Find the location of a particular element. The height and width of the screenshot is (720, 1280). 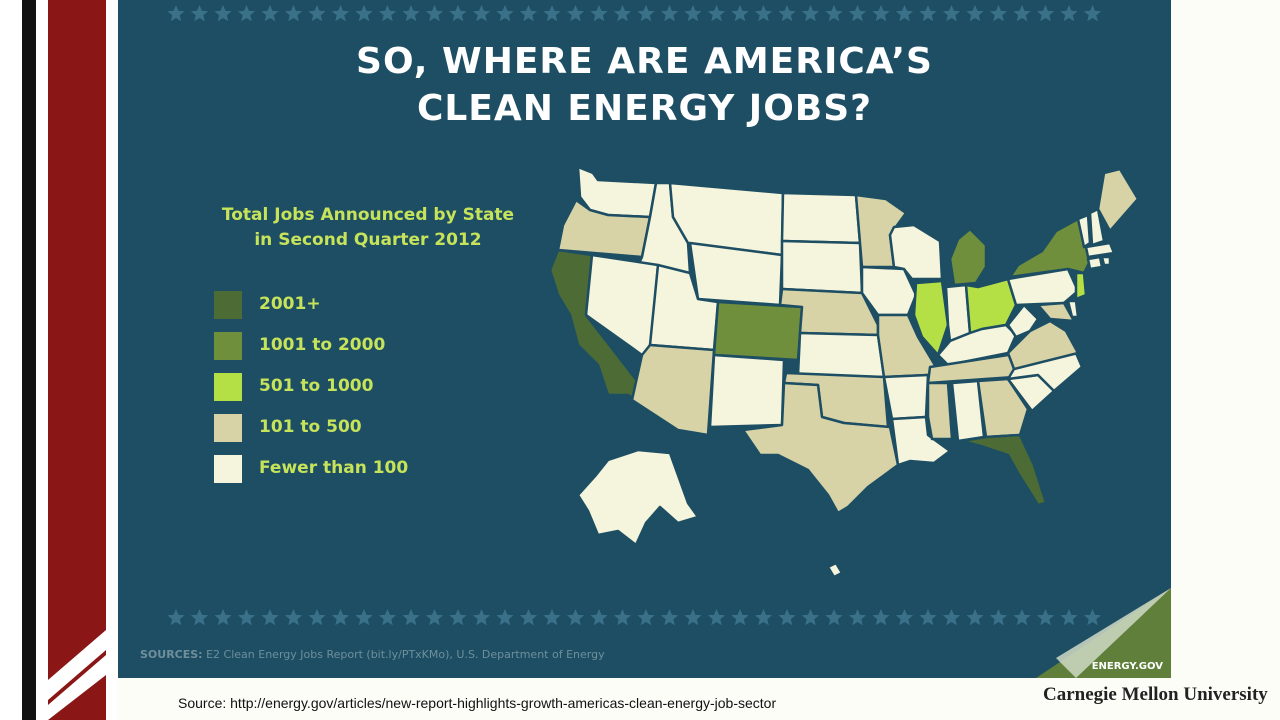

state-vermont is located at coordinates (1084, 231).